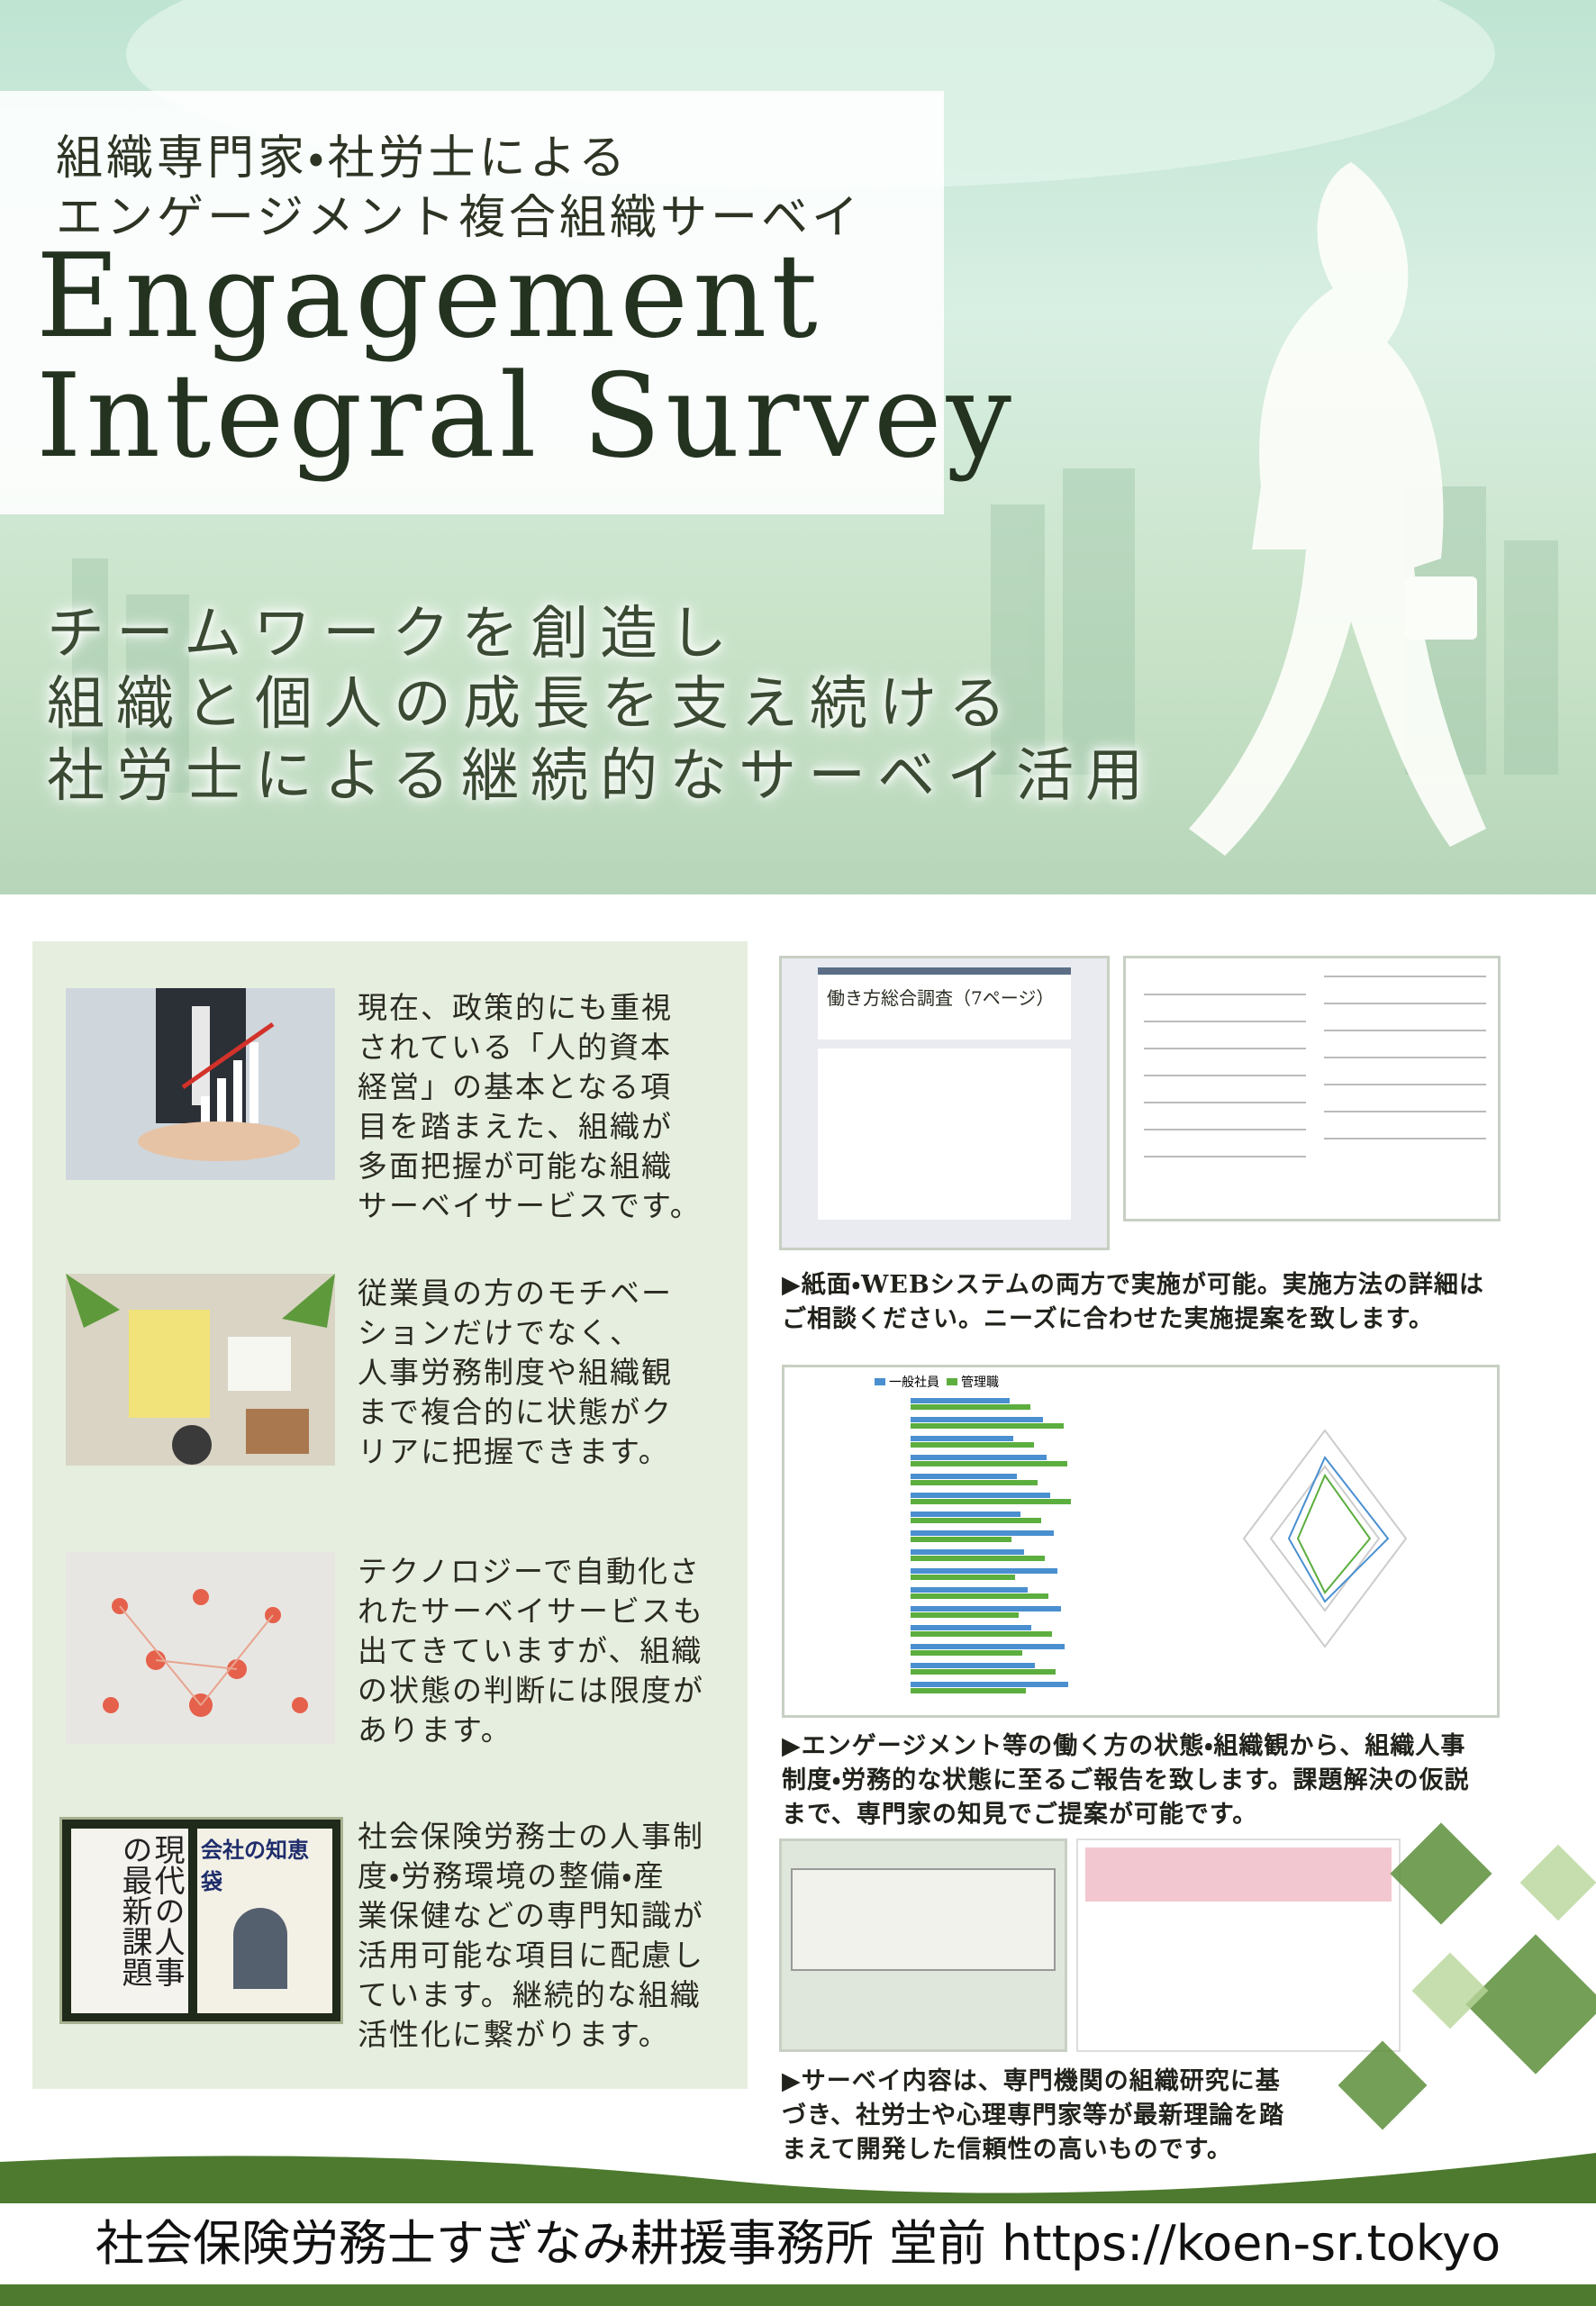 The height and width of the screenshot is (2306, 1596). I want to click on title: Engagement, so click(429, 297).